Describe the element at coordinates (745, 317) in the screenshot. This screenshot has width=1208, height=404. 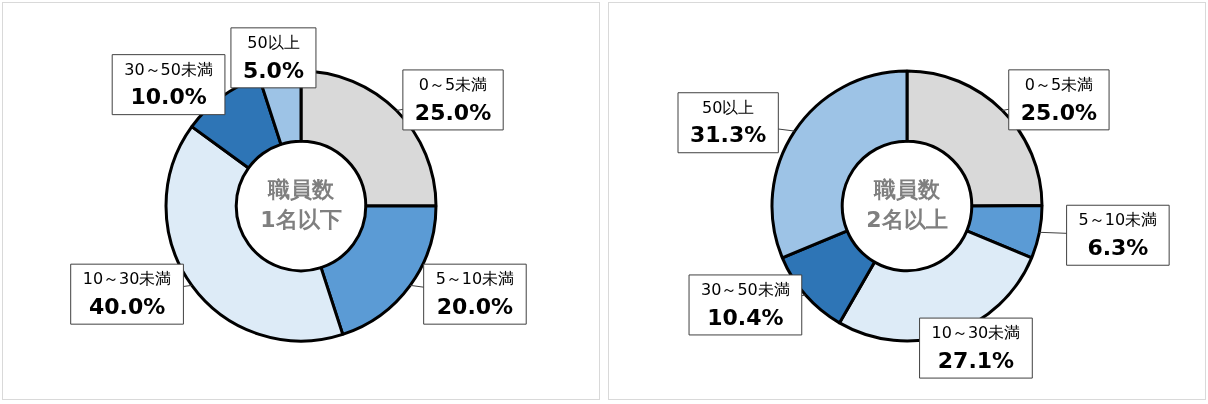
I see `data-label: 10.4%` at that location.